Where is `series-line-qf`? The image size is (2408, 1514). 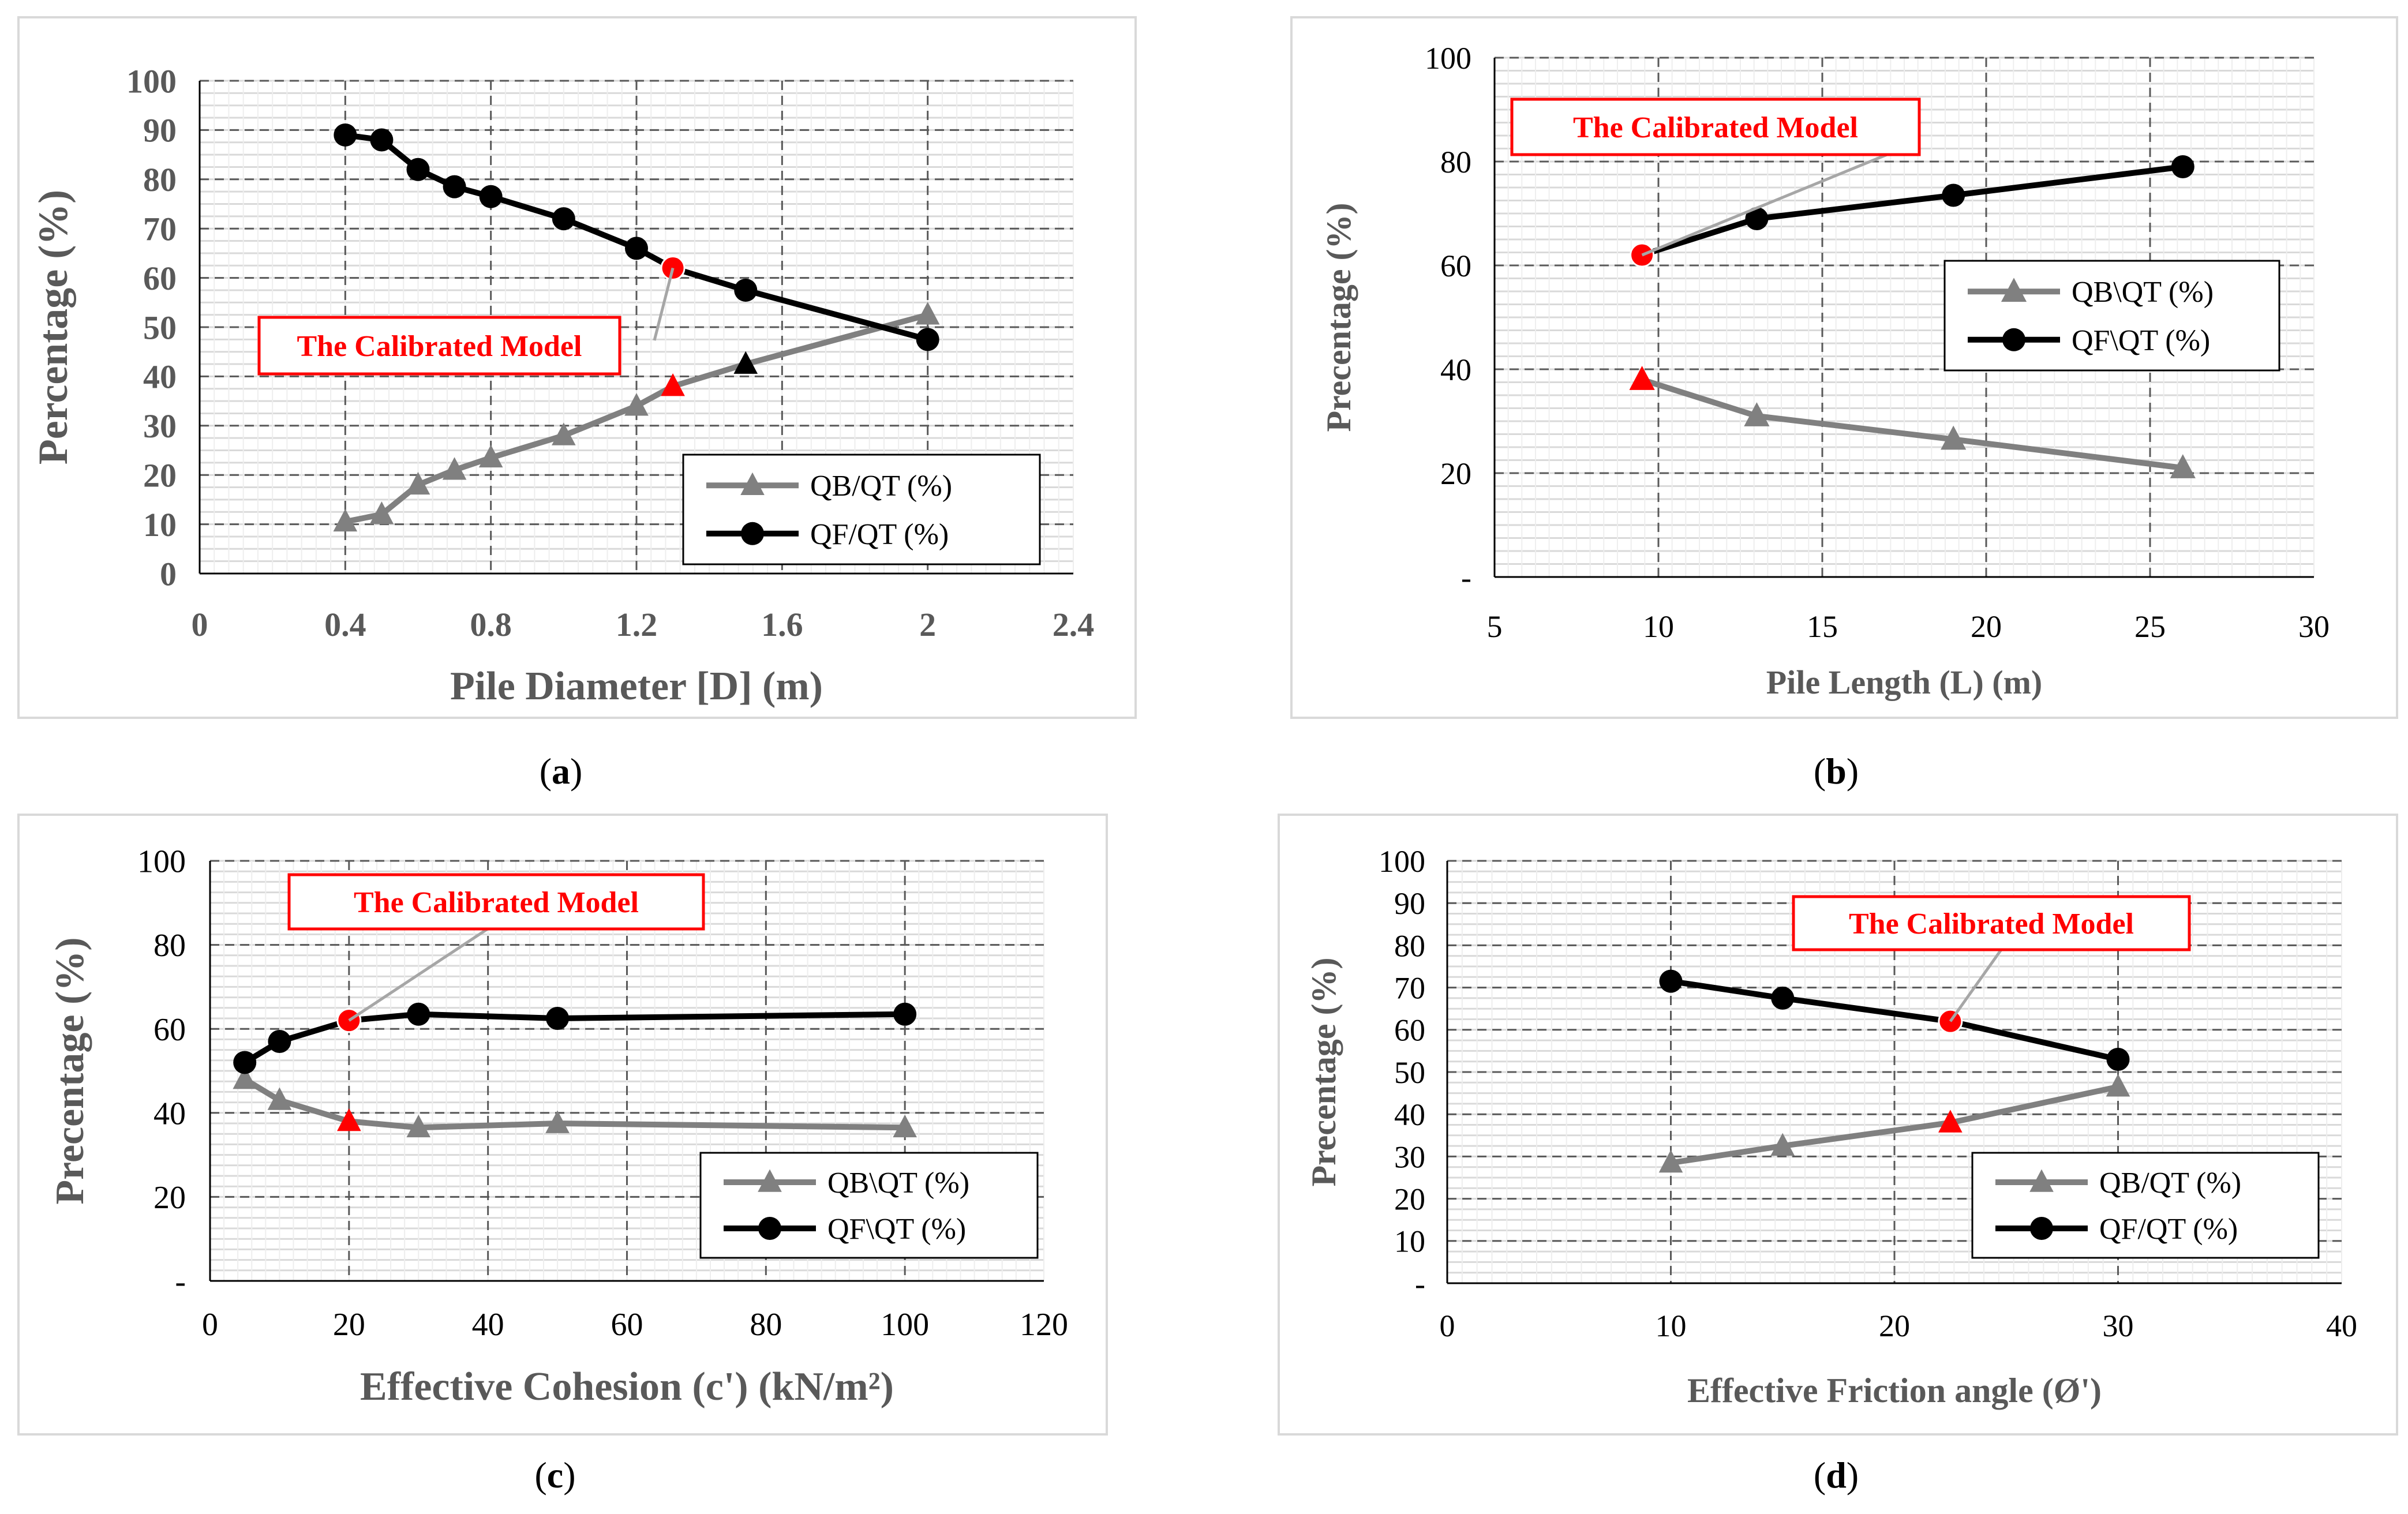
series-line-qf is located at coordinates (636, 238).